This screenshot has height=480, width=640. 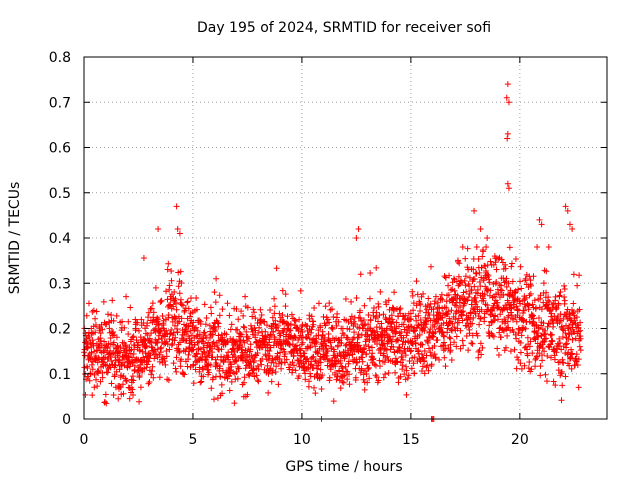 I want to click on x-tick-label: 20, so click(x=520, y=440).